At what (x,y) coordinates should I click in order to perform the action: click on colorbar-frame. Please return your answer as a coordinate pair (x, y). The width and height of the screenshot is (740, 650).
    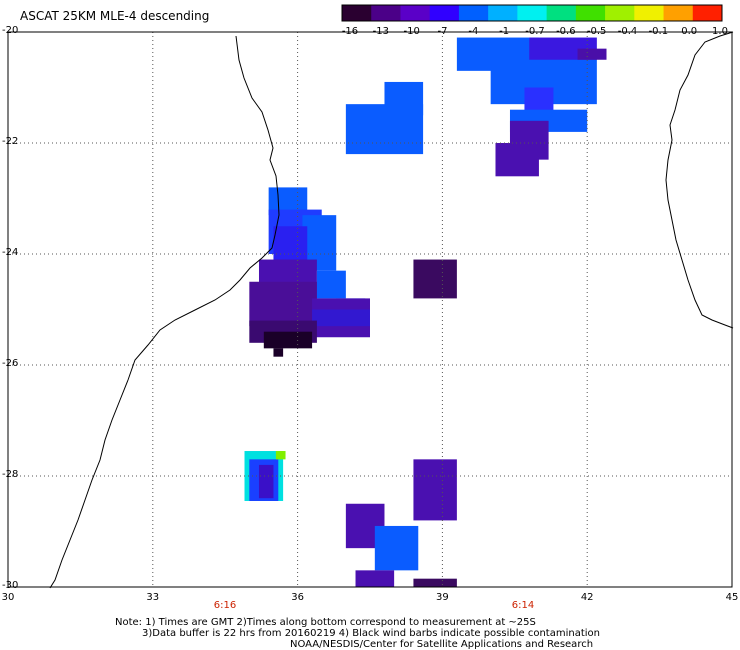
    Looking at the image, I should click on (532, 13).